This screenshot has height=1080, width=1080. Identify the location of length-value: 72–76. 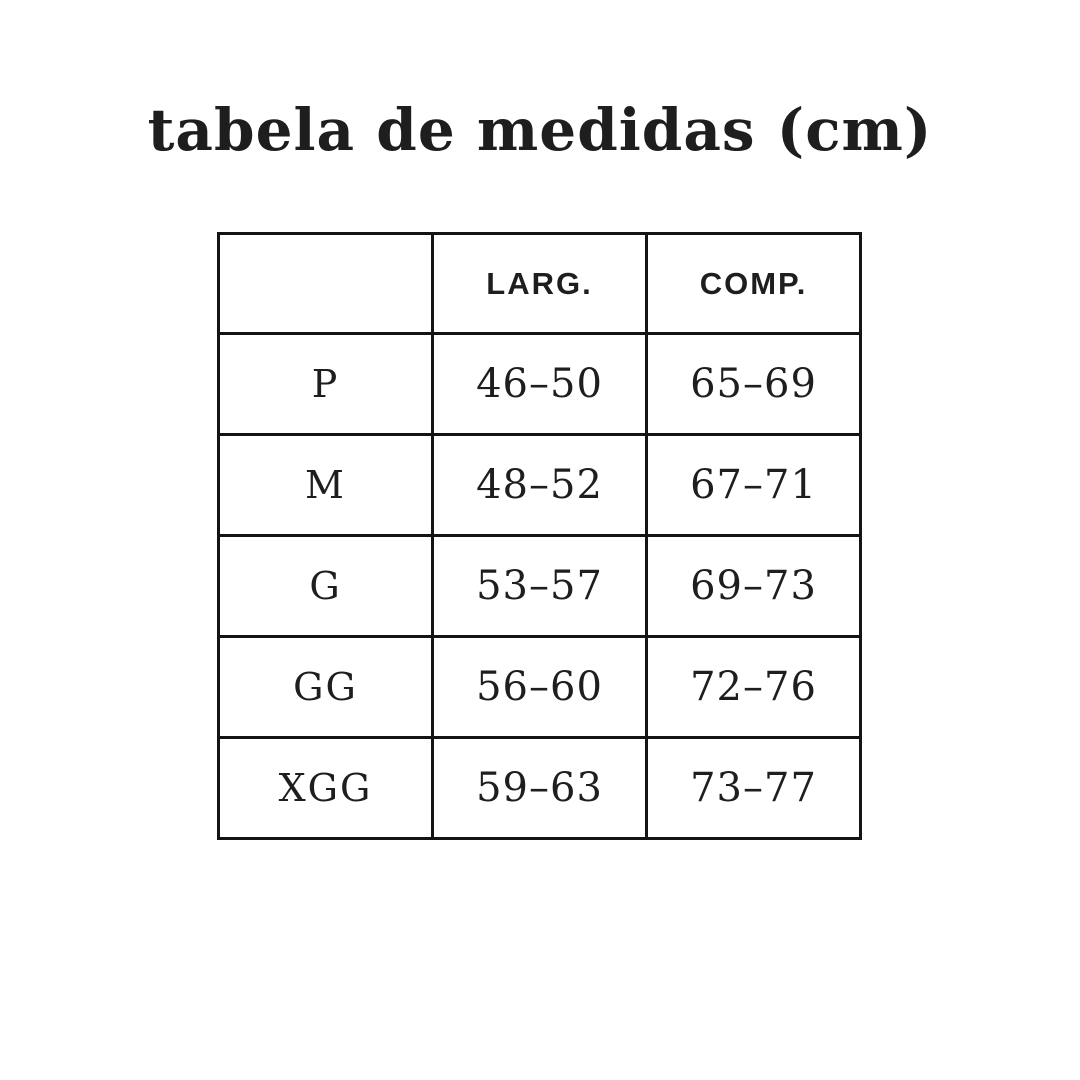
(753, 687).